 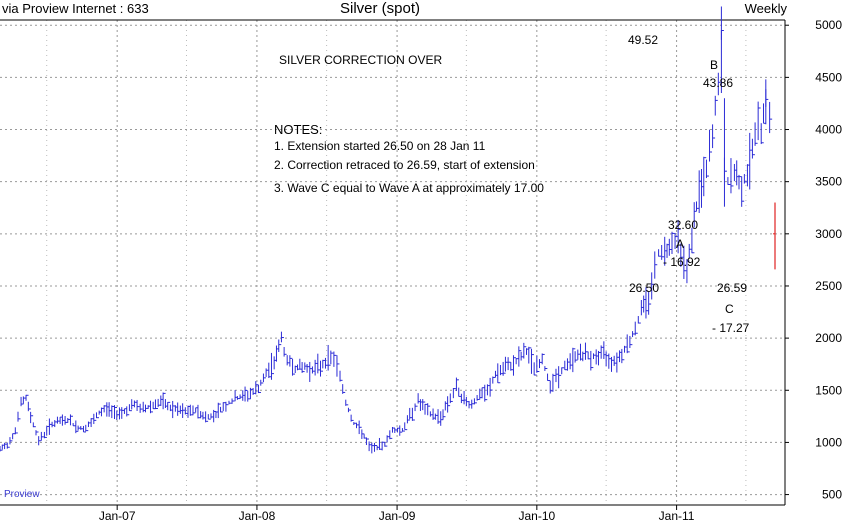 What do you see at coordinates (361, 60) in the screenshot?
I see `headline-note: SILVER CORRECTION OVER` at bounding box center [361, 60].